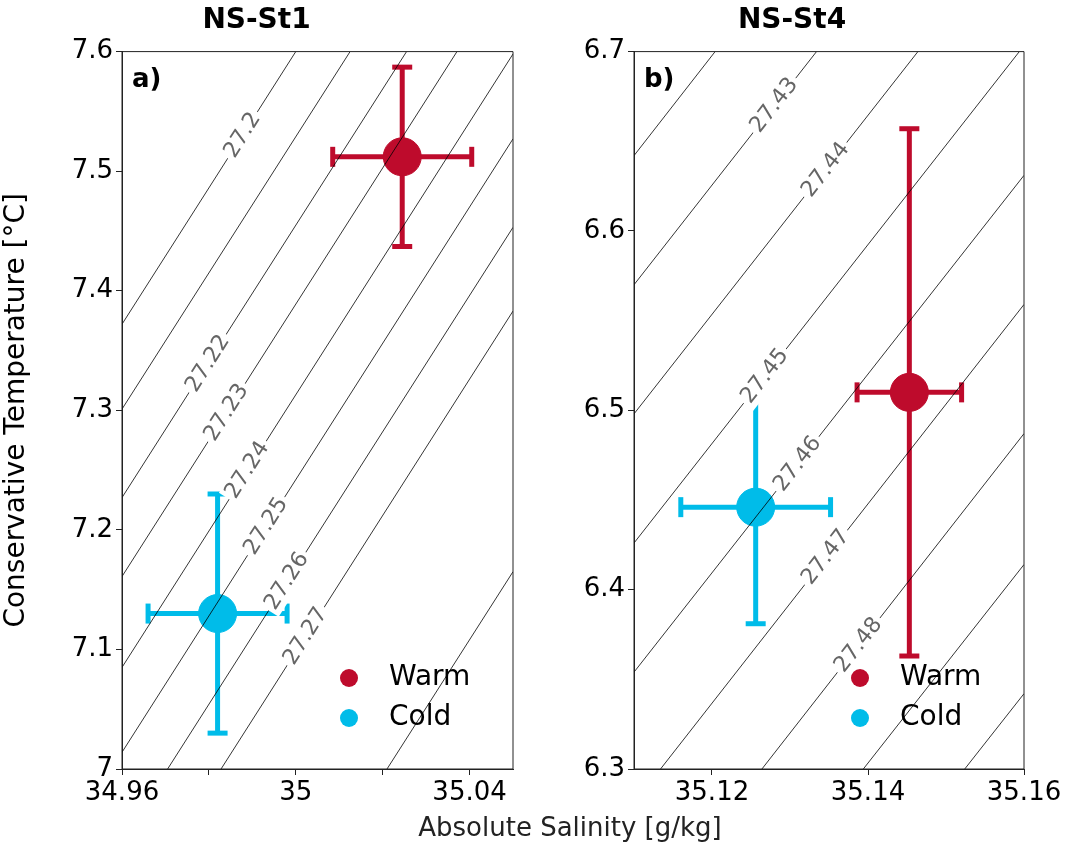  What do you see at coordinates (604, 766) in the screenshot?
I see `y-tick-label: 6.3` at bounding box center [604, 766].